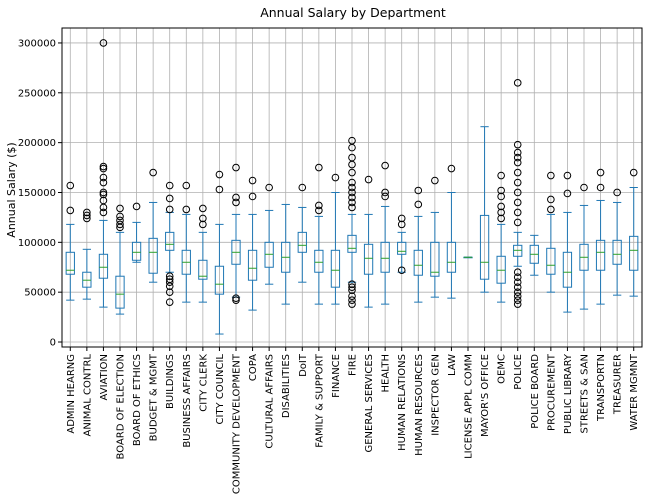 Image resolution: width=652 pixels, height=500 pixels. I want to click on x-tick-label: BUILDINGS, so click(170, 381).